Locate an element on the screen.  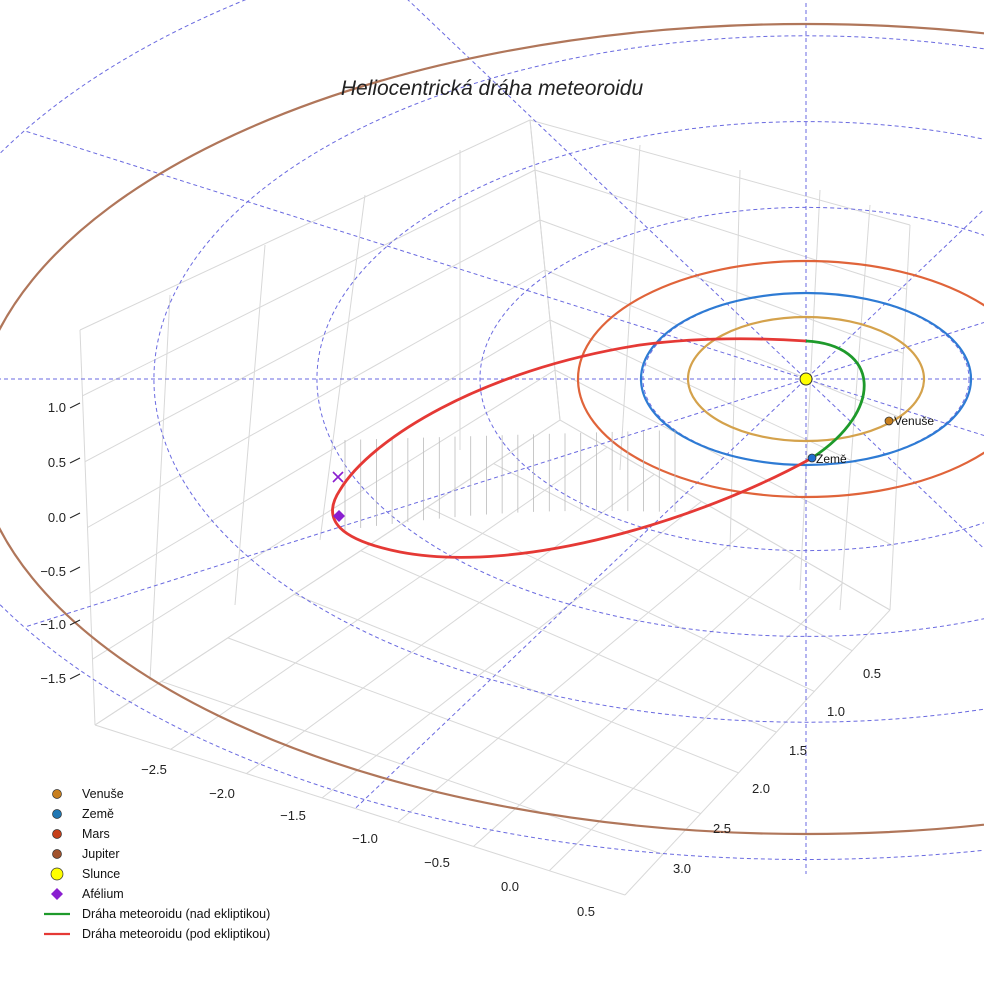
series-above-ecliptic is located at coordinates (835, 399).